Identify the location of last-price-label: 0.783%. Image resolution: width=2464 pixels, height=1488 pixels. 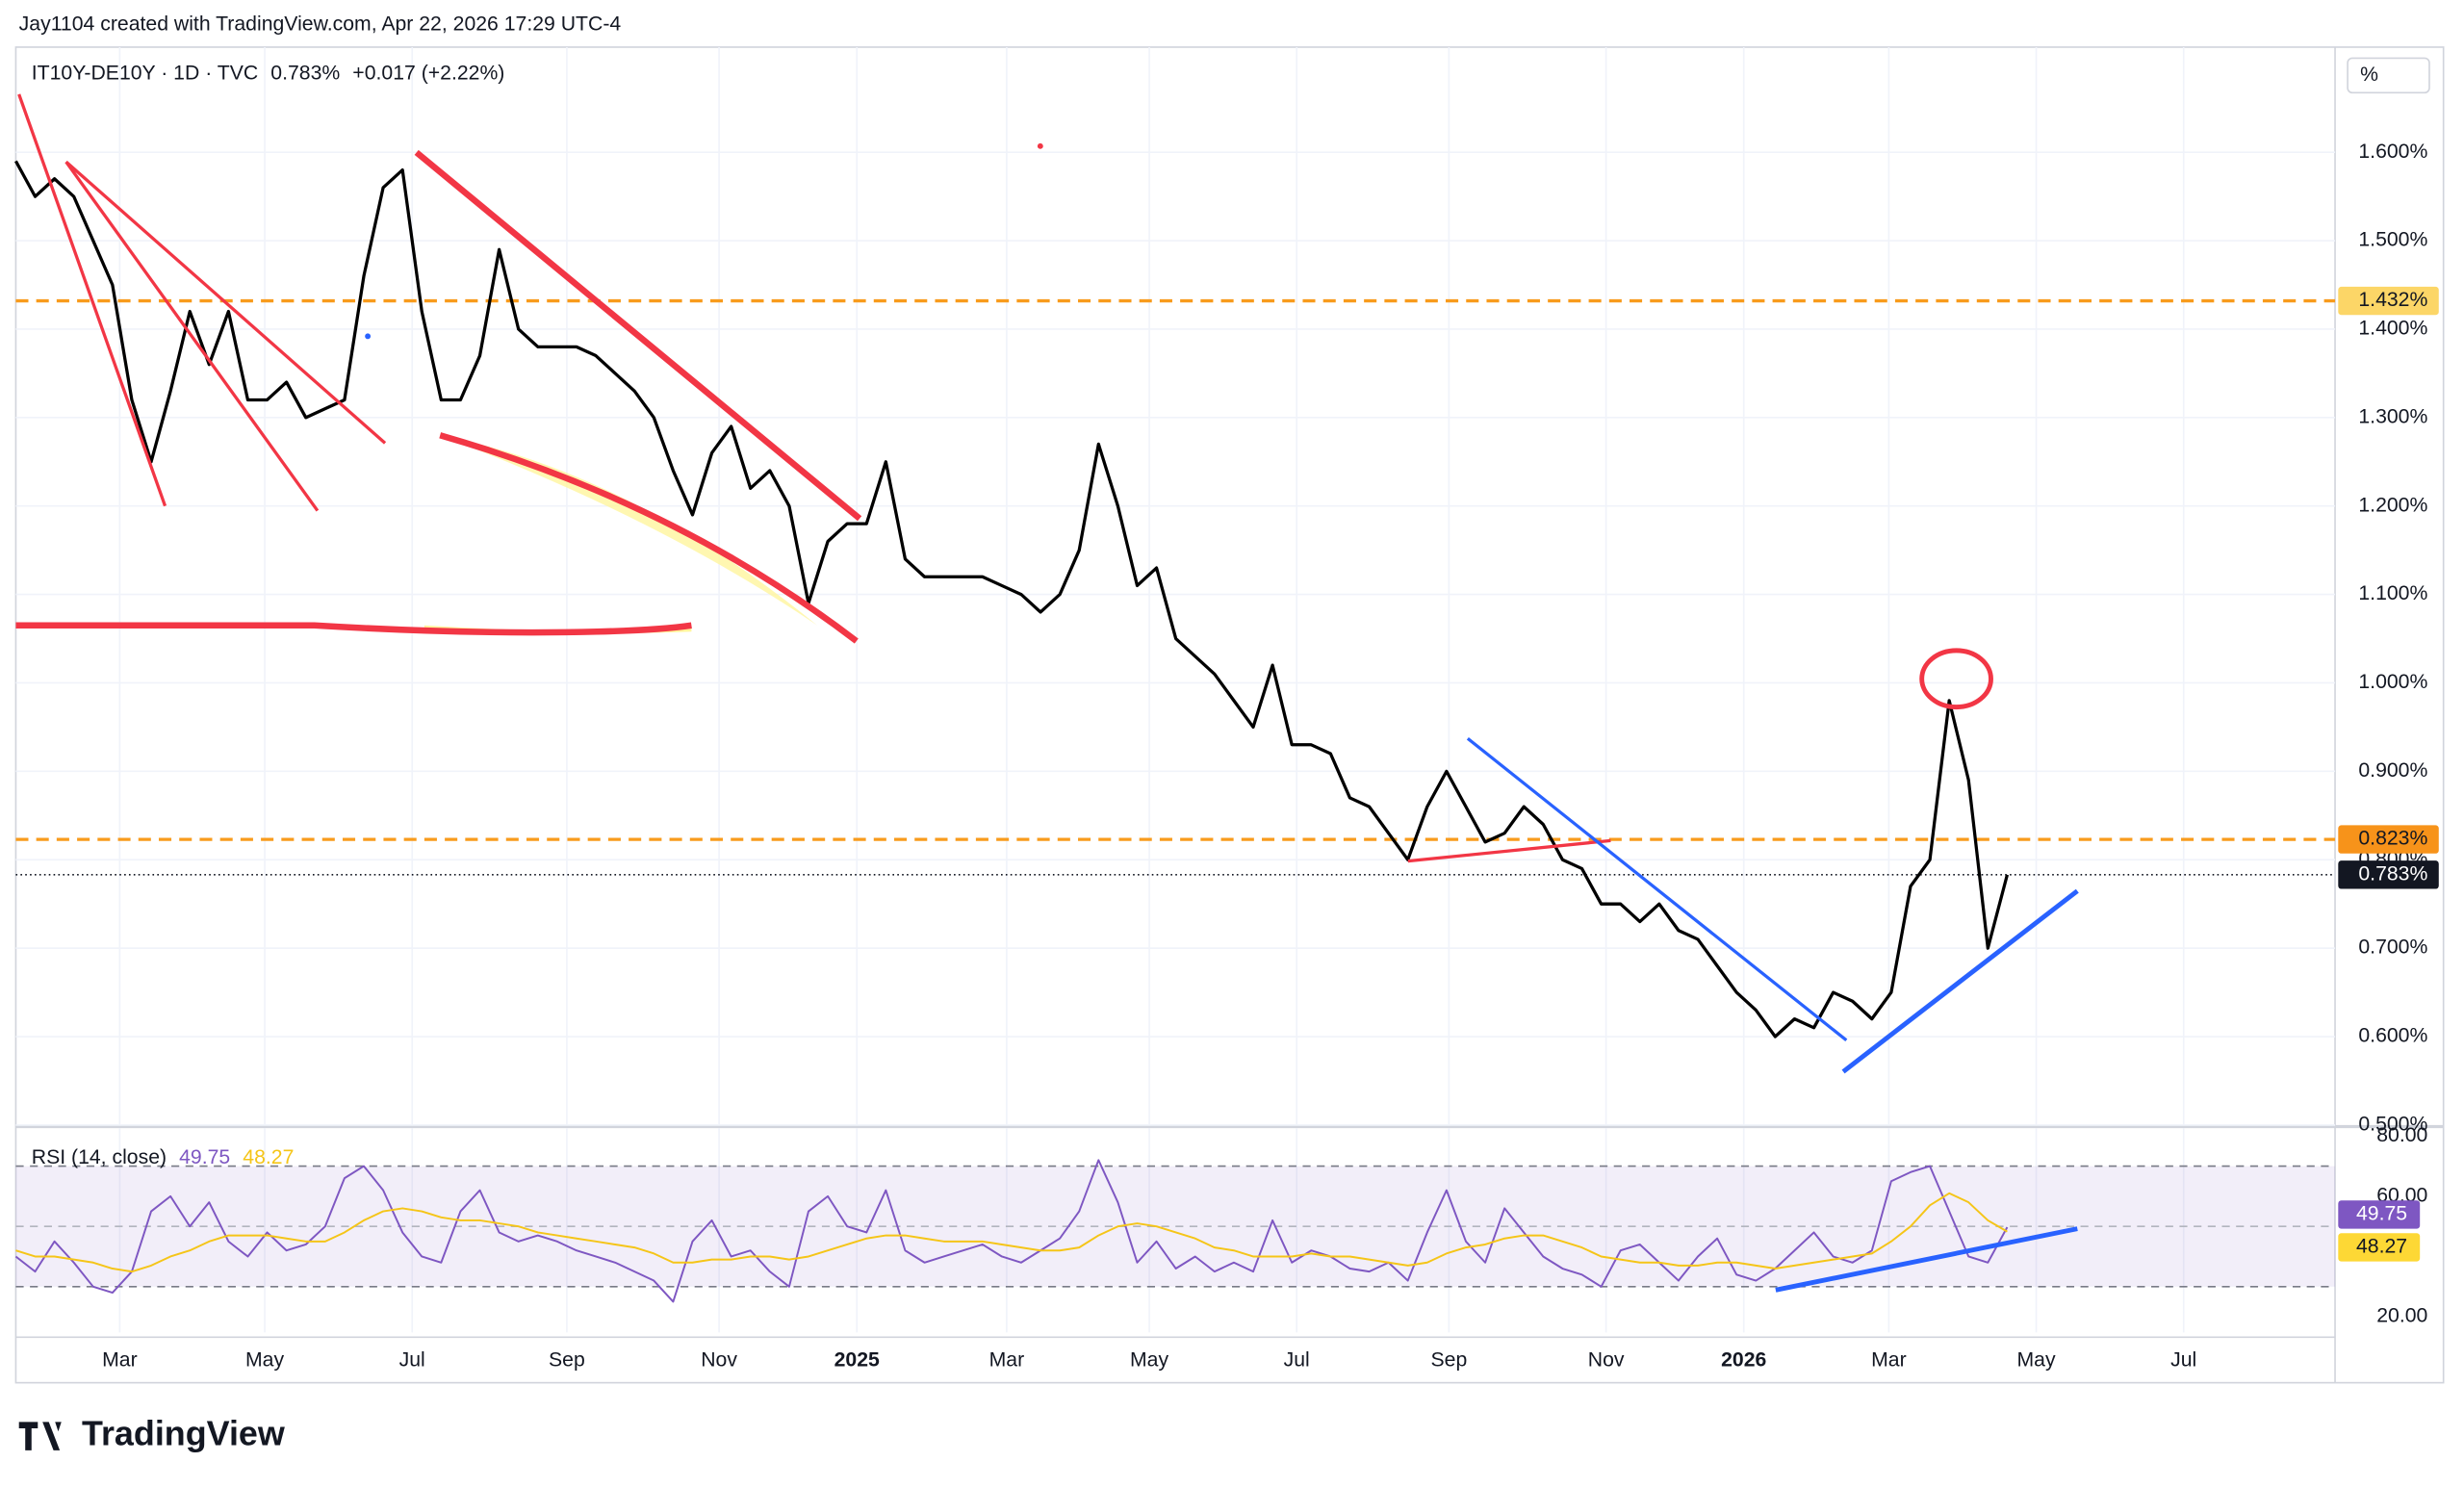
(2392, 874).